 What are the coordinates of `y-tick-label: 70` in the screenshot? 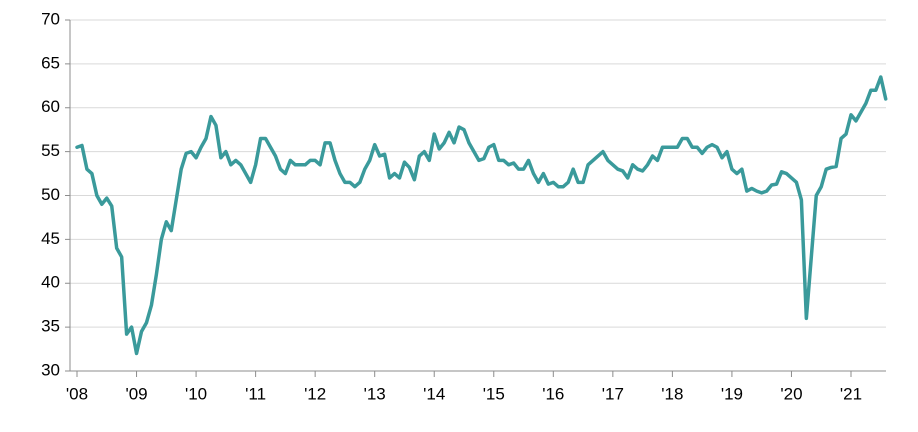 It's located at (50, 18).